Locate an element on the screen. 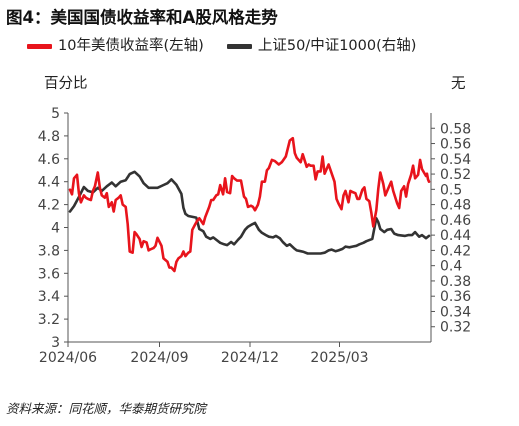 The image size is (519, 426). legend-swatch-index-ratio is located at coordinates (239, 46).